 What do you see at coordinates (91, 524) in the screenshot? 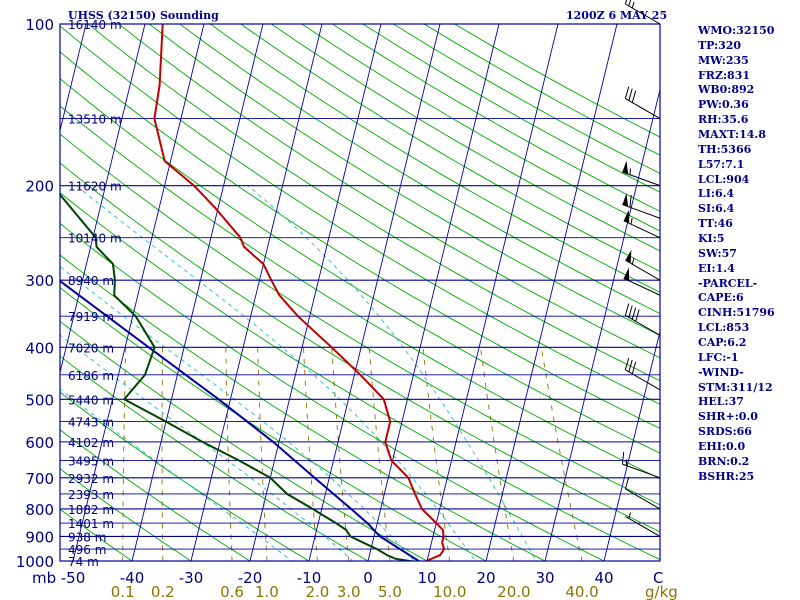
I see `height-label: 1401 m` at bounding box center [91, 524].